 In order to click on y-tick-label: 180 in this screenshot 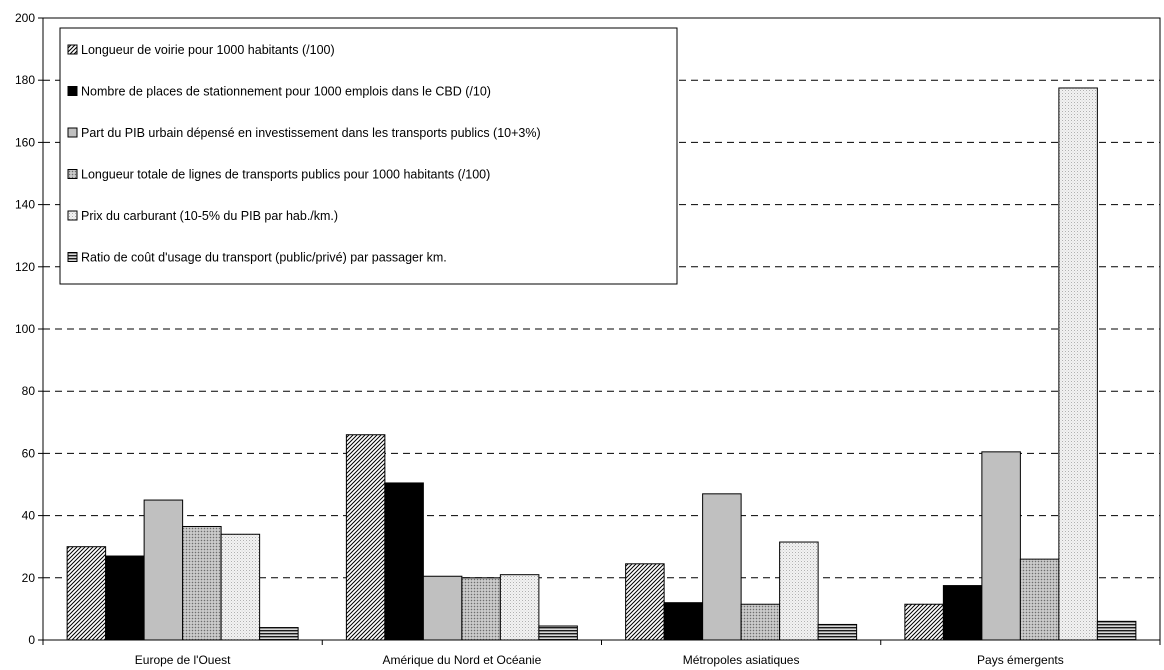, I will do `click(25, 80)`.